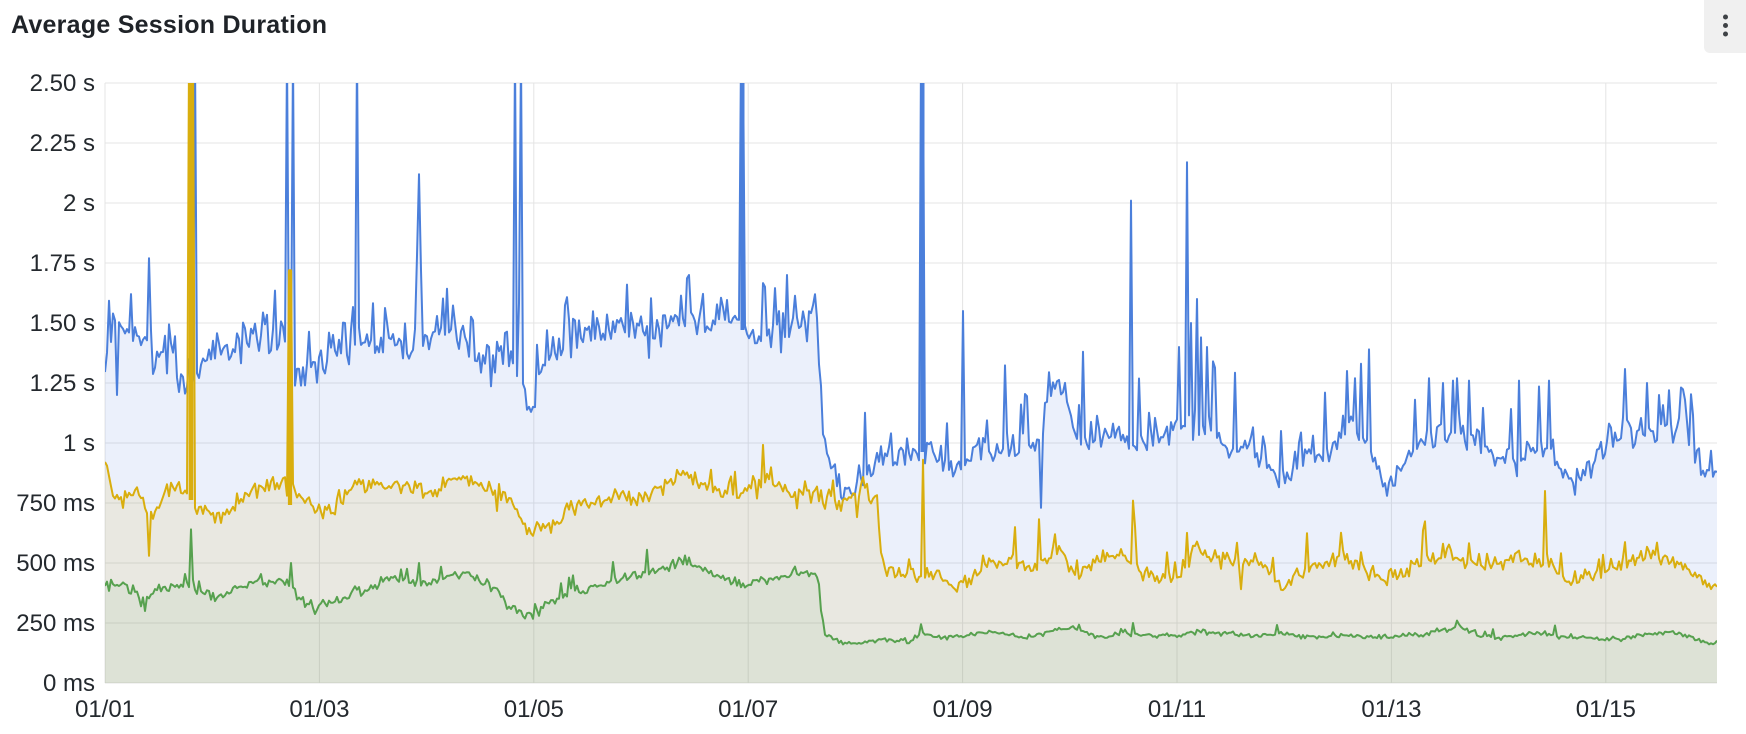 This screenshot has width=1746, height=734. What do you see at coordinates (55, 503) in the screenshot?
I see `svg-text: 750 ms` at bounding box center [55, 503].